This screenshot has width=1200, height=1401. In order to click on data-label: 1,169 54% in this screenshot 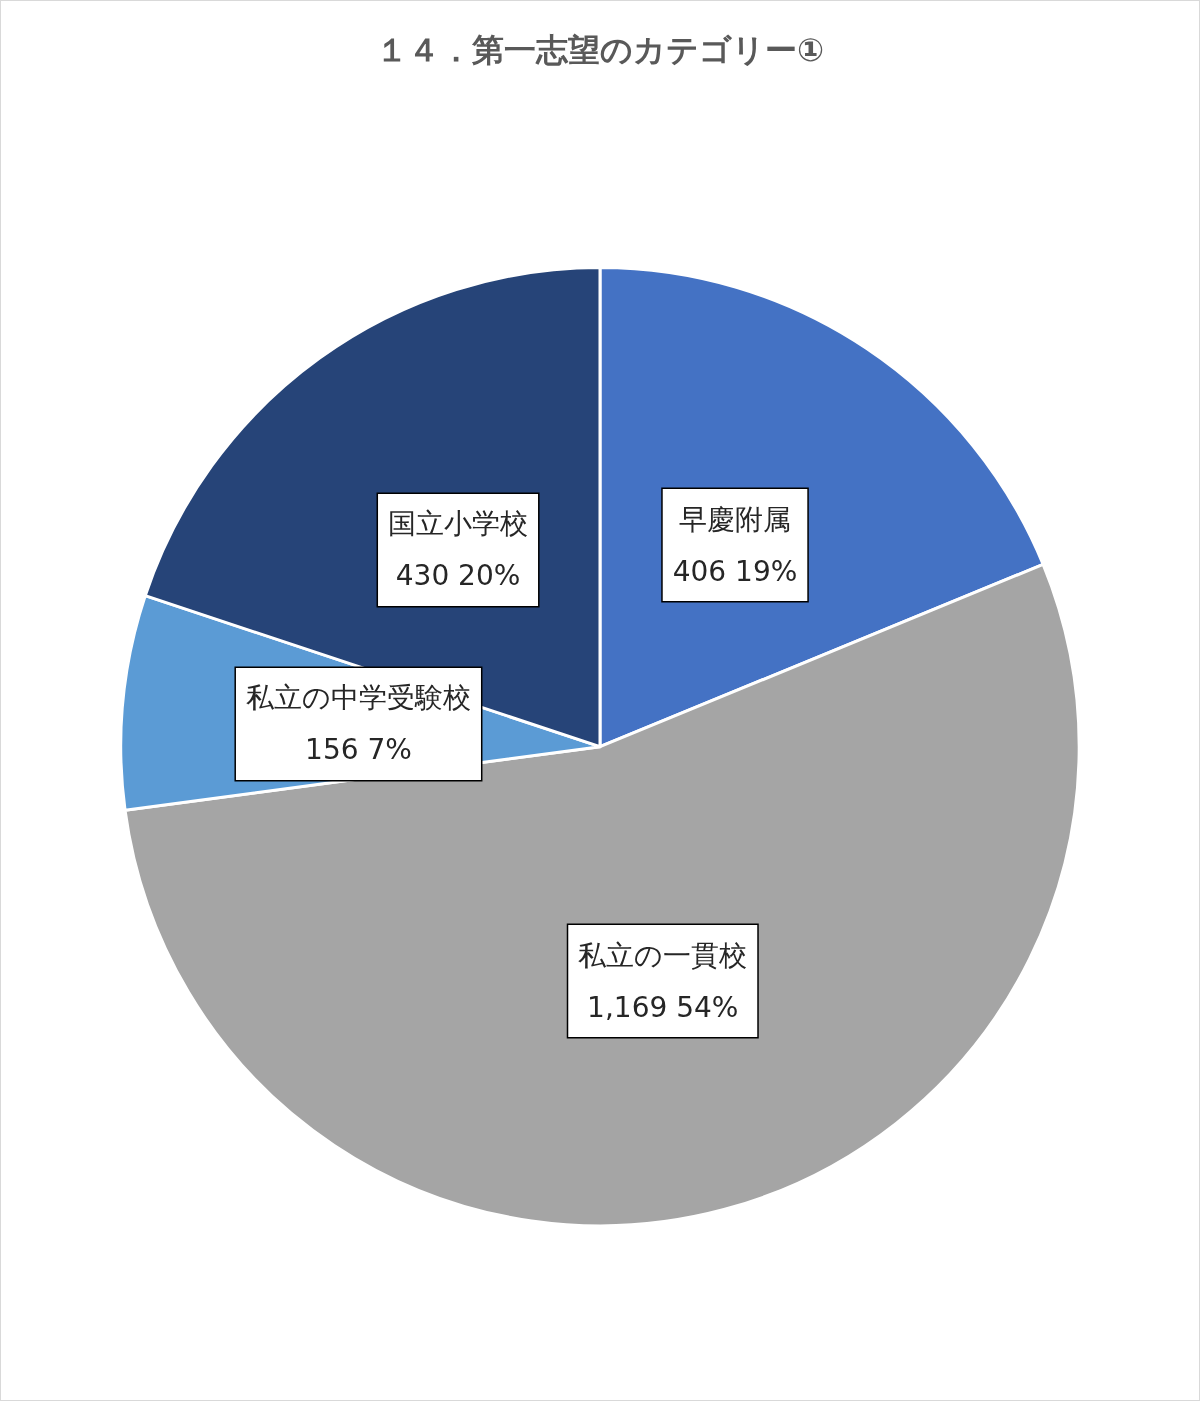, I will do `click(663, 1007)`.